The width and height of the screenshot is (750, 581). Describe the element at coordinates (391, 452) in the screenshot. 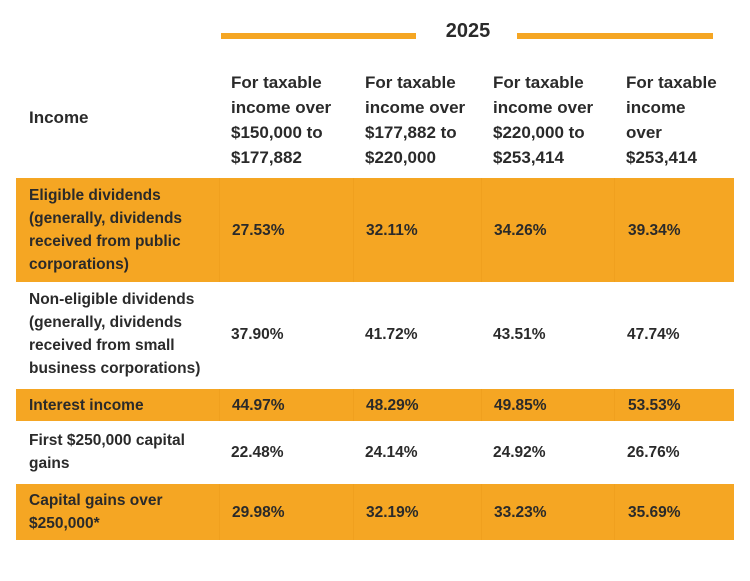

I see `rate-cell: 24.14%` at that location.